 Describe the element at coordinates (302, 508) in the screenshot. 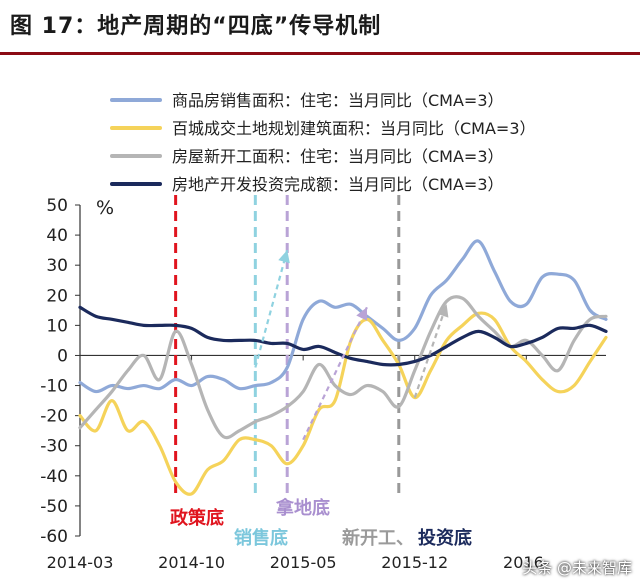

I see `phase-marker-label: 拿地底` at that location.